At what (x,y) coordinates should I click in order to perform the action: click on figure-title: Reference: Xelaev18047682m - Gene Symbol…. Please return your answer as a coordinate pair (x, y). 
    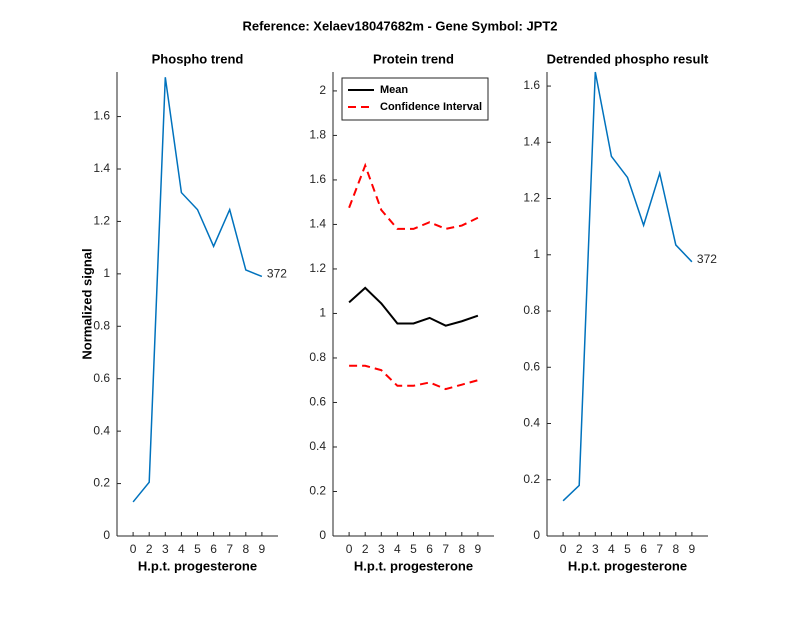
    Looking at the image, I should click on (399, 25).